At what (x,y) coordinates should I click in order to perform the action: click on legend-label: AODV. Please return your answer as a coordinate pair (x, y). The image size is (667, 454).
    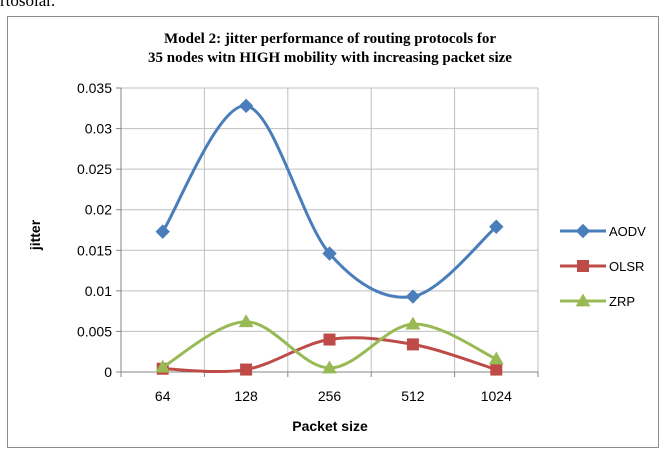
    Looking at the image, I should click on (627, 231).